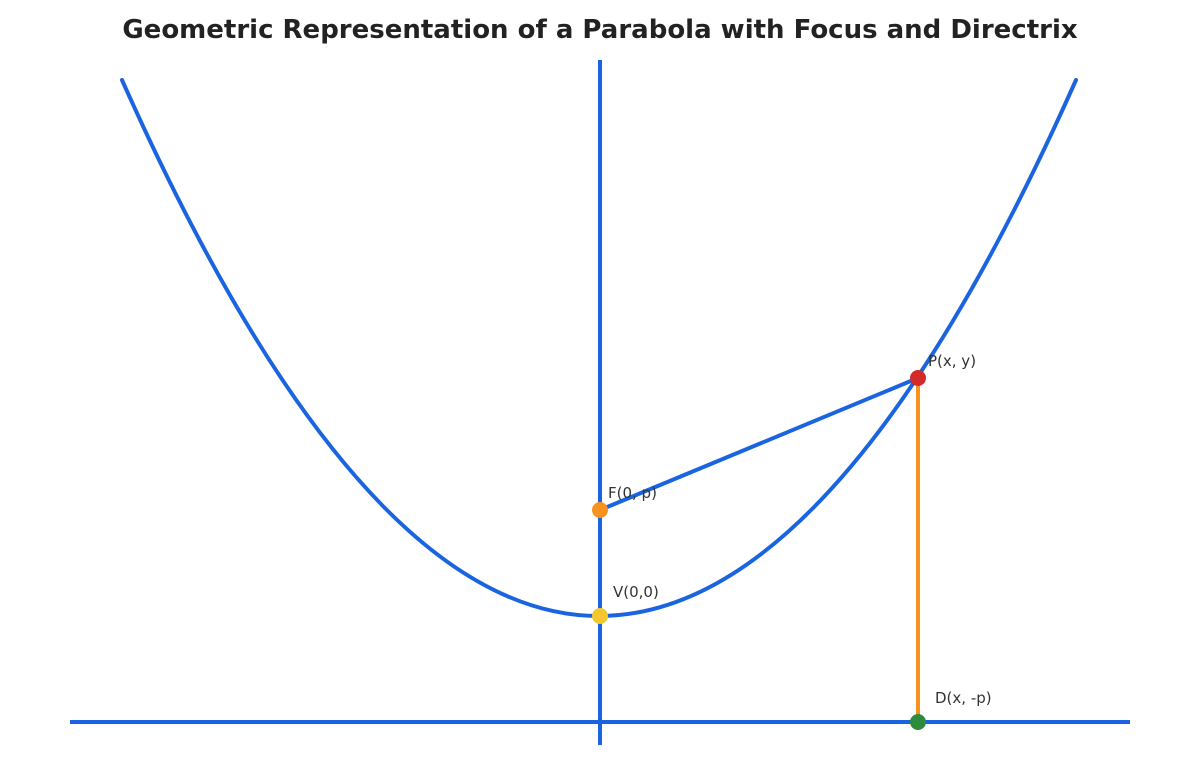 This screenshot has height=763, width=1200. I want to click on point-label: V(0,0), so click(636, 592).